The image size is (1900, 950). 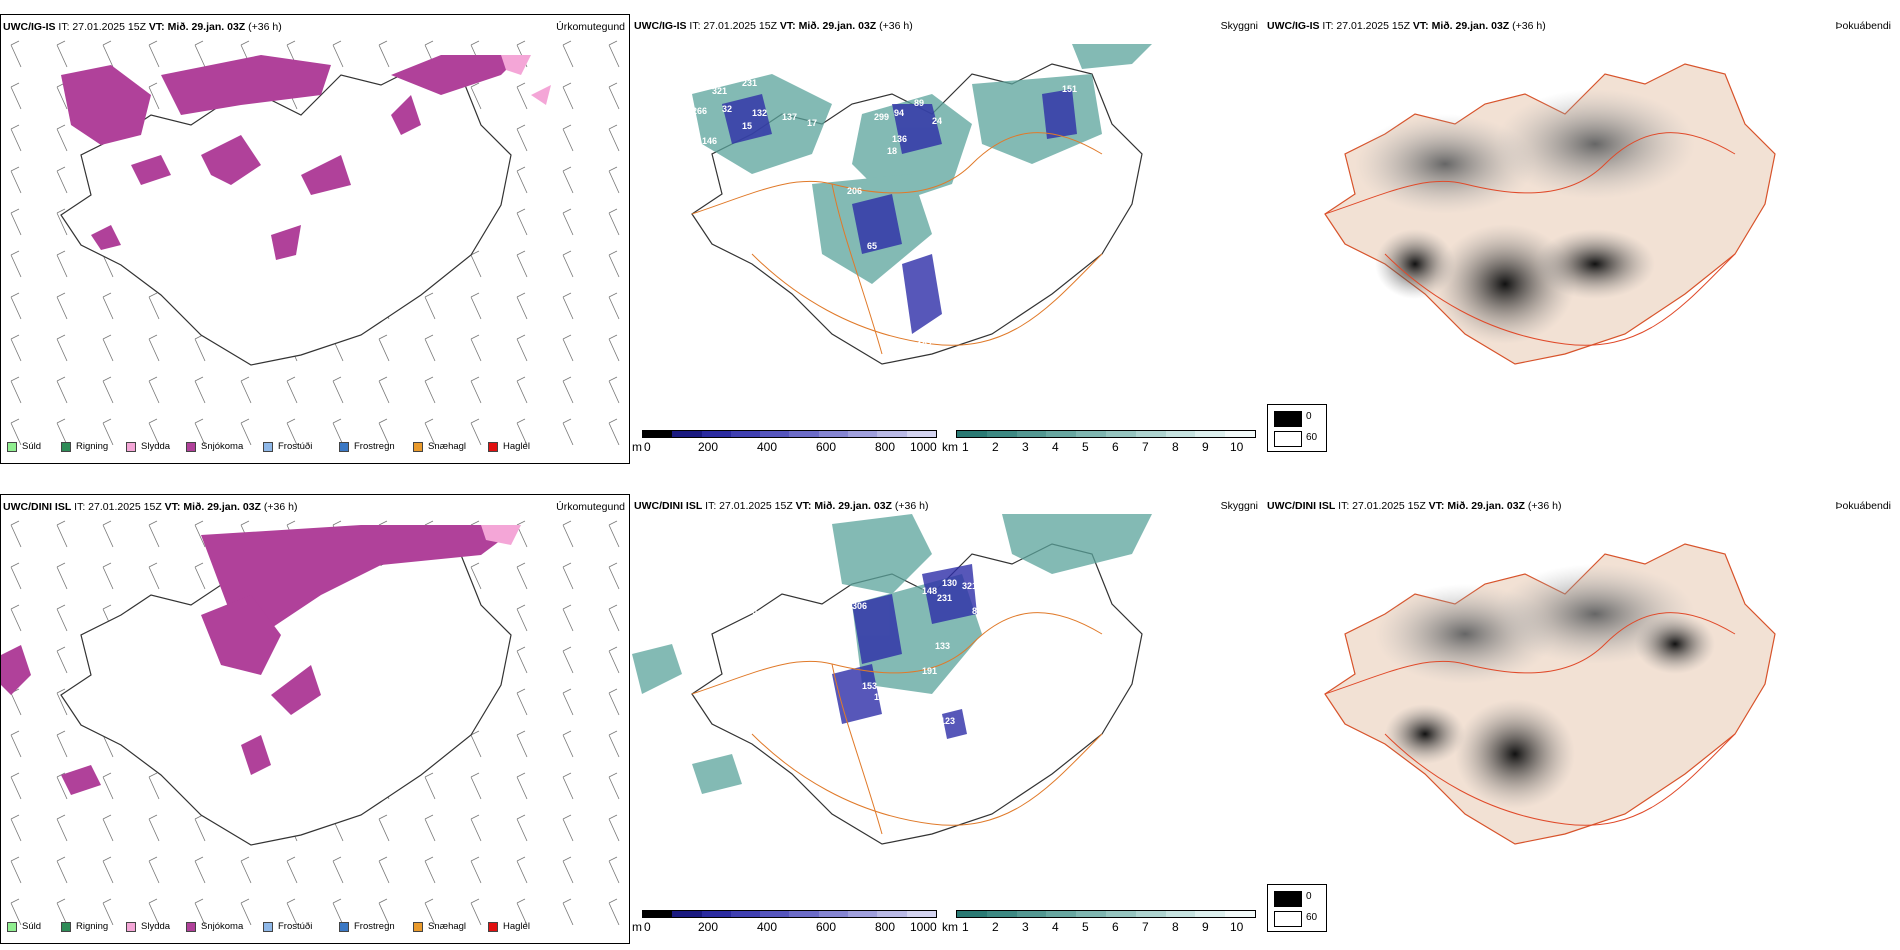 What do you see at coordinates (826, 447) in the screenshot?
I see `ceiling-tick: 600` at bounding box center [826, 447].